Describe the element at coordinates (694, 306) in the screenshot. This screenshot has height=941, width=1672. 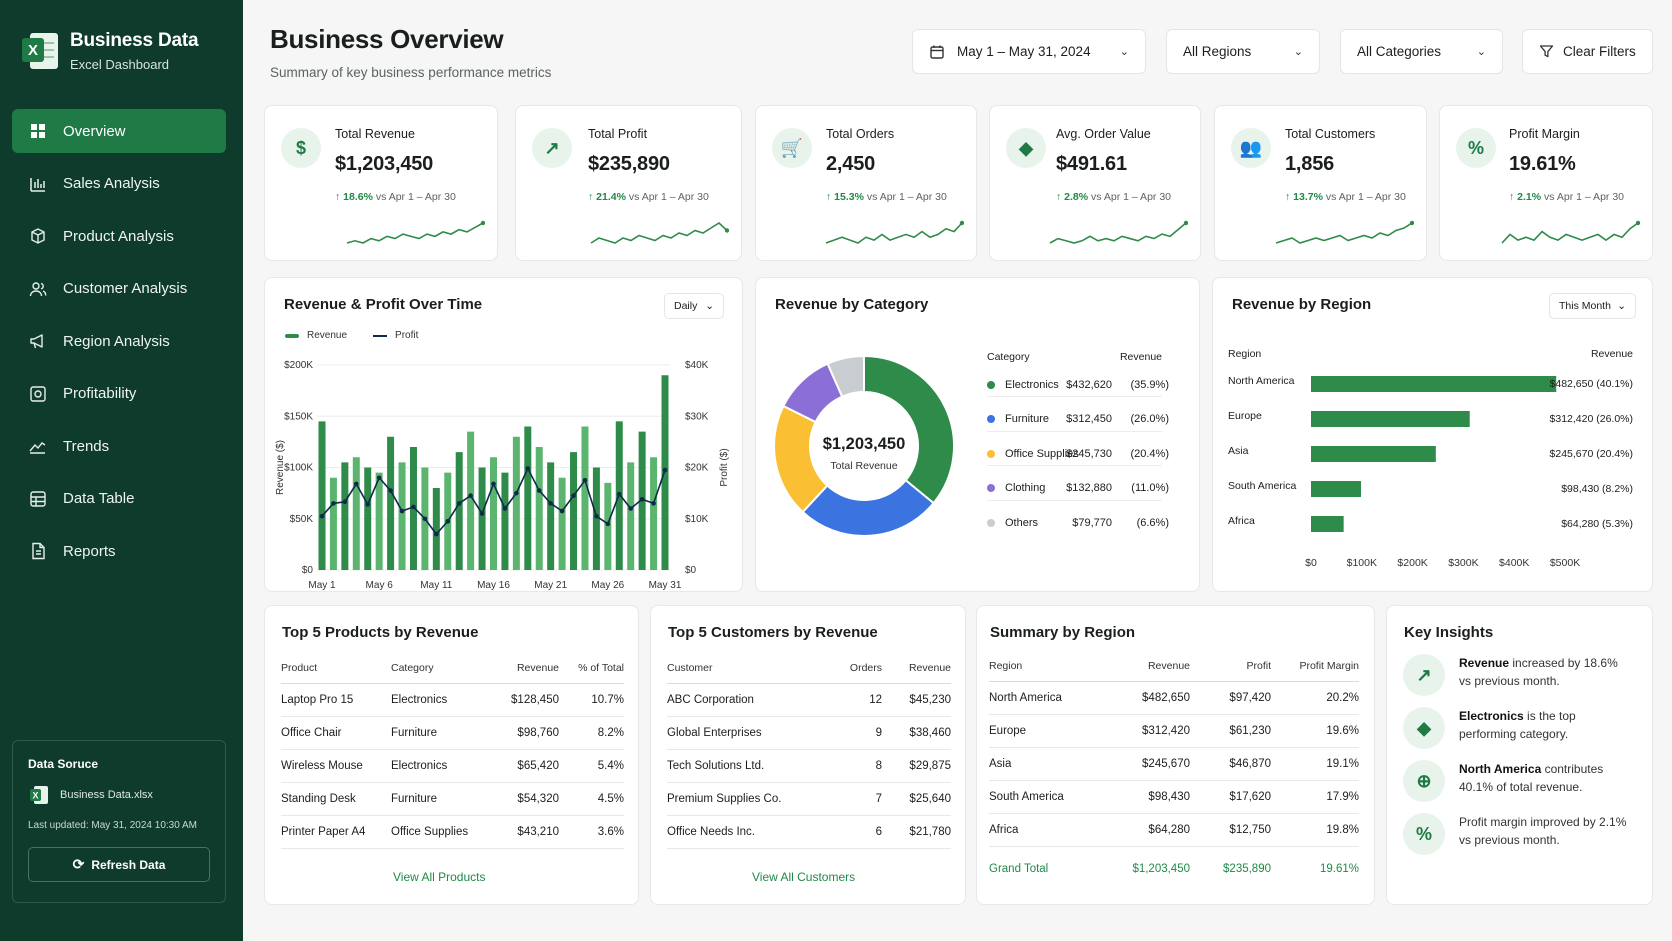
I see `period-dropdown: Daily ⌄` at that location.